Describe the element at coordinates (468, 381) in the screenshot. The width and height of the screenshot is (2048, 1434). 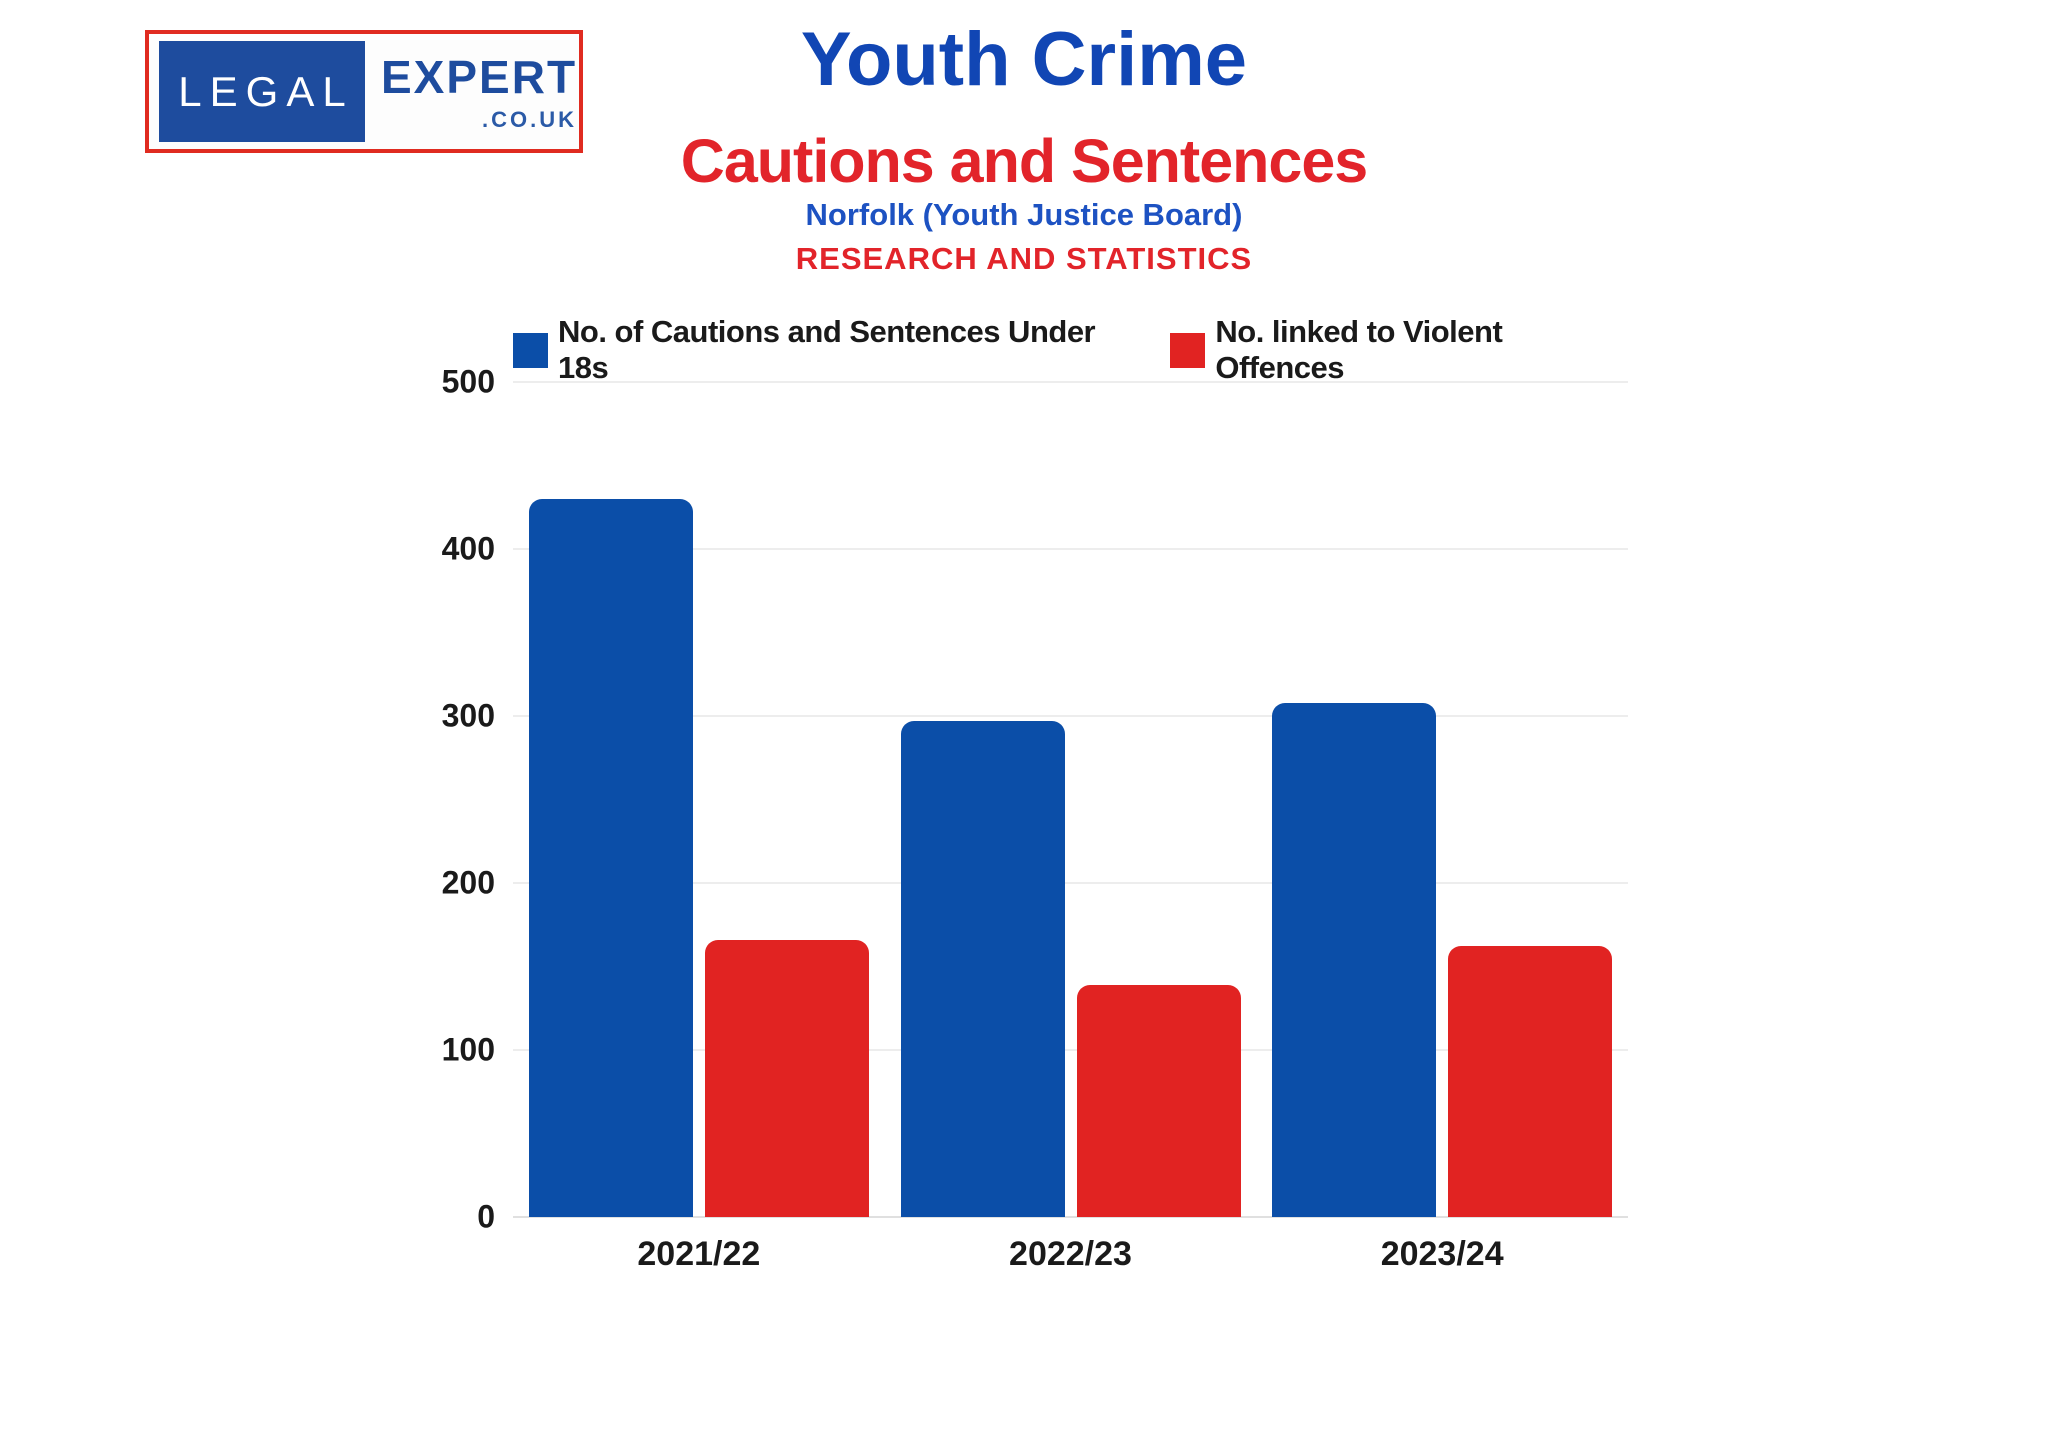
I see `y-axis-tick-500: 500` at that location.